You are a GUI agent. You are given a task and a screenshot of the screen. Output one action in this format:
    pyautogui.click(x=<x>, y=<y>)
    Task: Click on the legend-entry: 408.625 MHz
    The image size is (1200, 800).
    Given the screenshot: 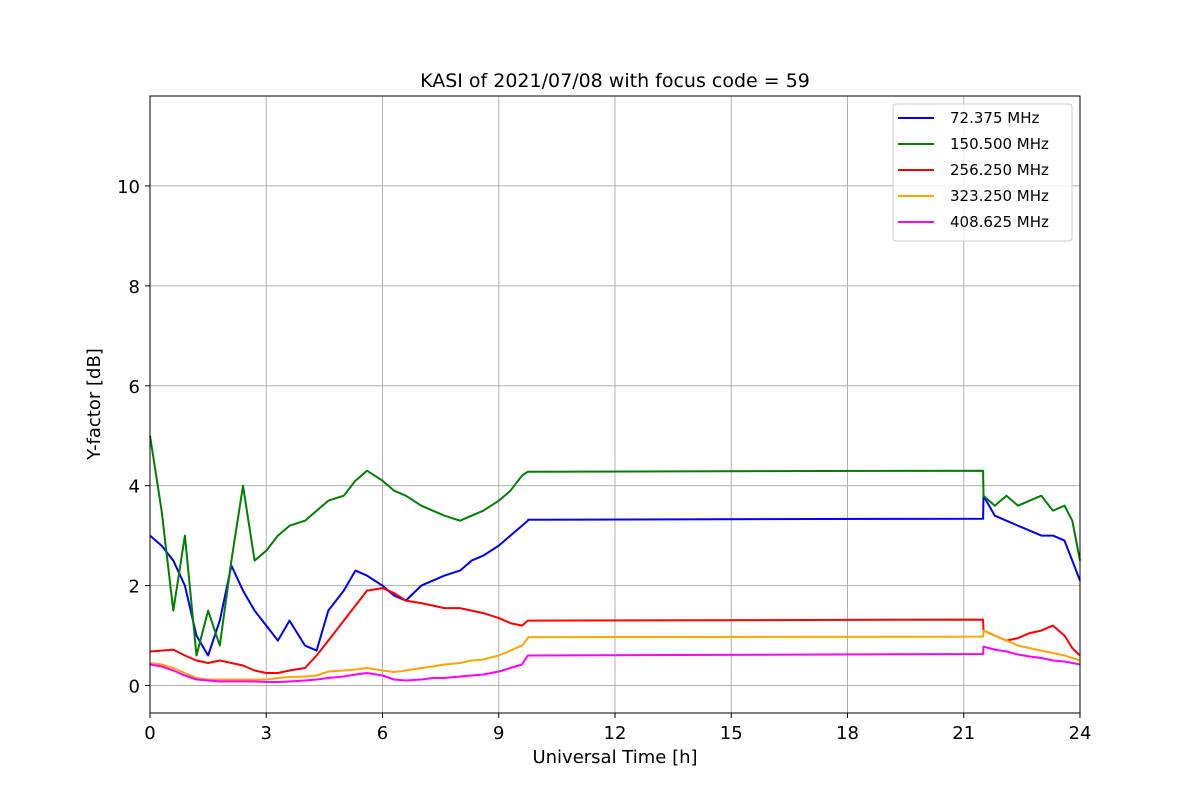 What is the action you would take?
    pyautogui.click(x=999, y=222)
    